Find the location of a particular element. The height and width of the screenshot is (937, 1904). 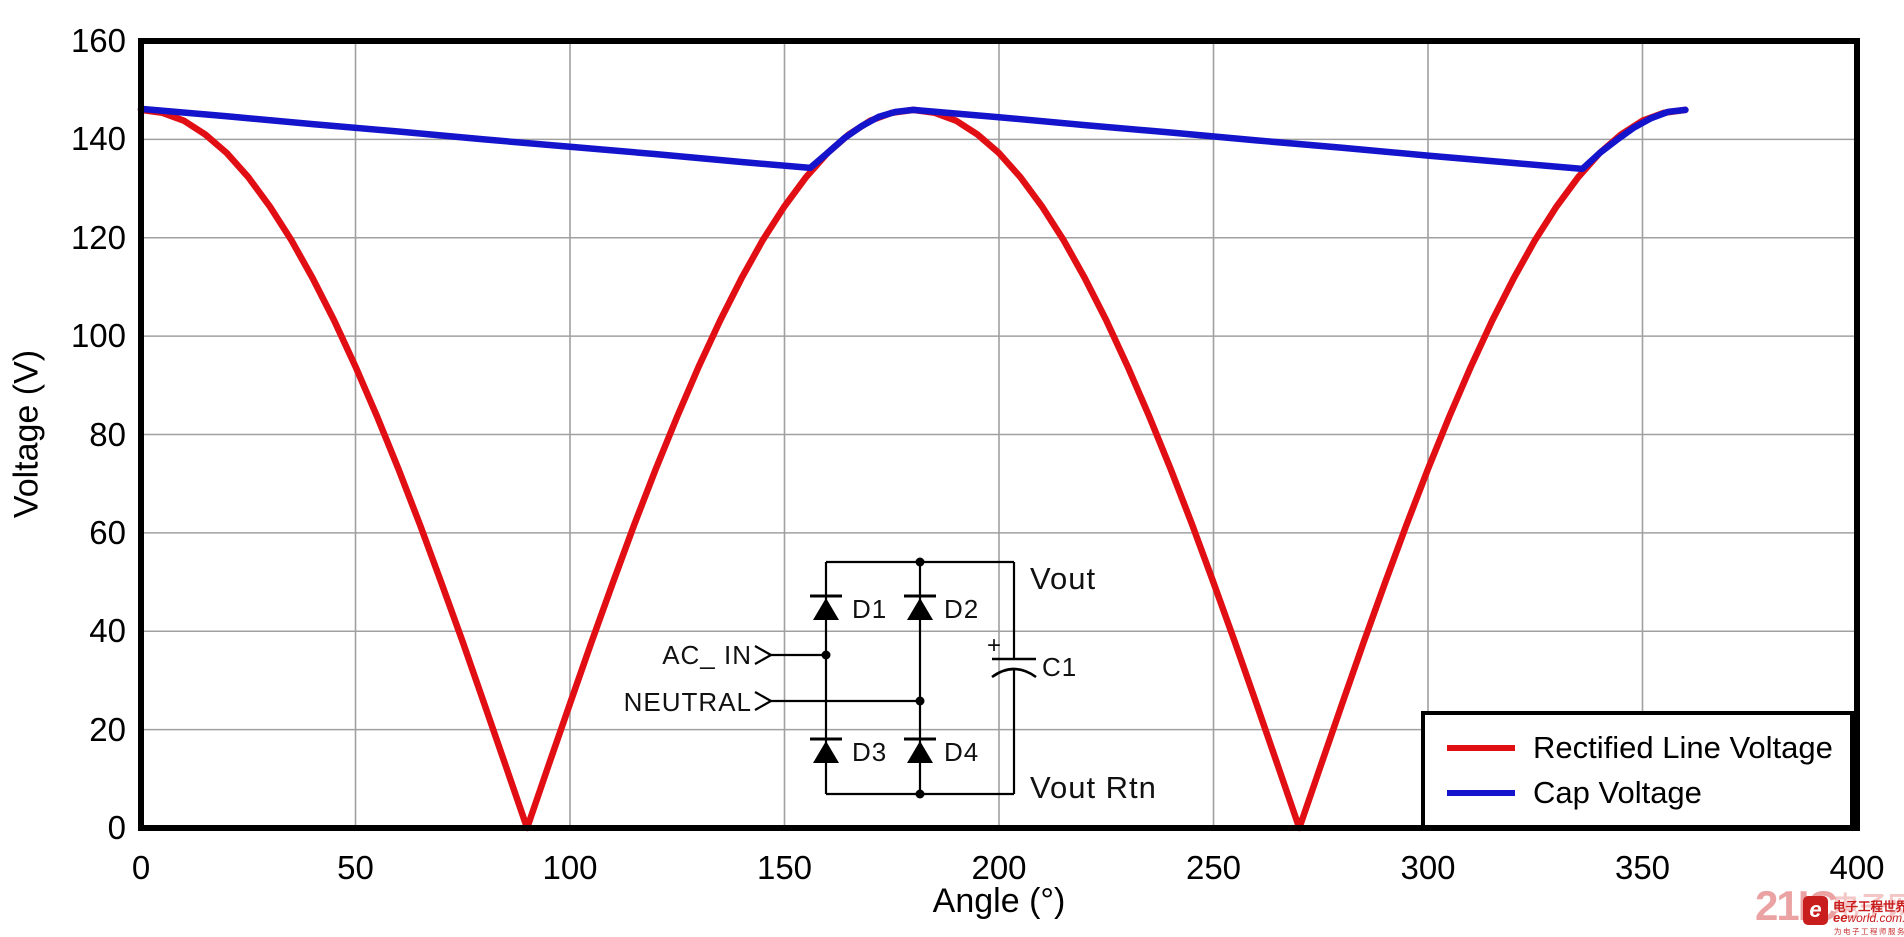

legend: Rectified Line Voltage Cap Voltage is located at coordinates (1637, 770).